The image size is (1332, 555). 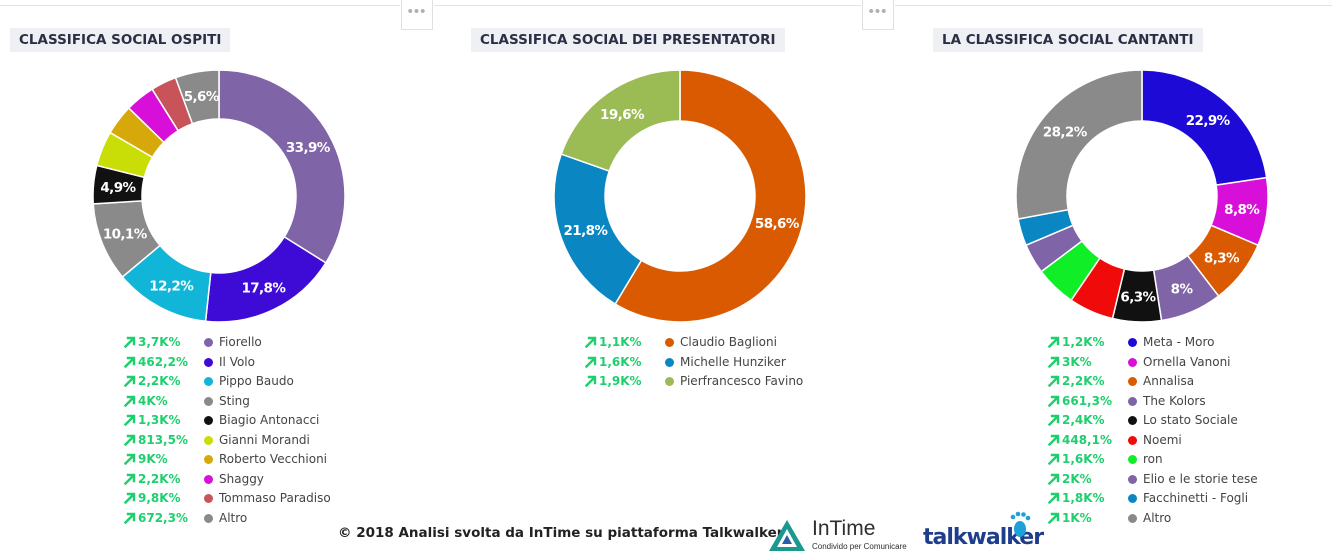 I want to click on legend-trend-value: 9,8K%, so click(x=159, y=498).